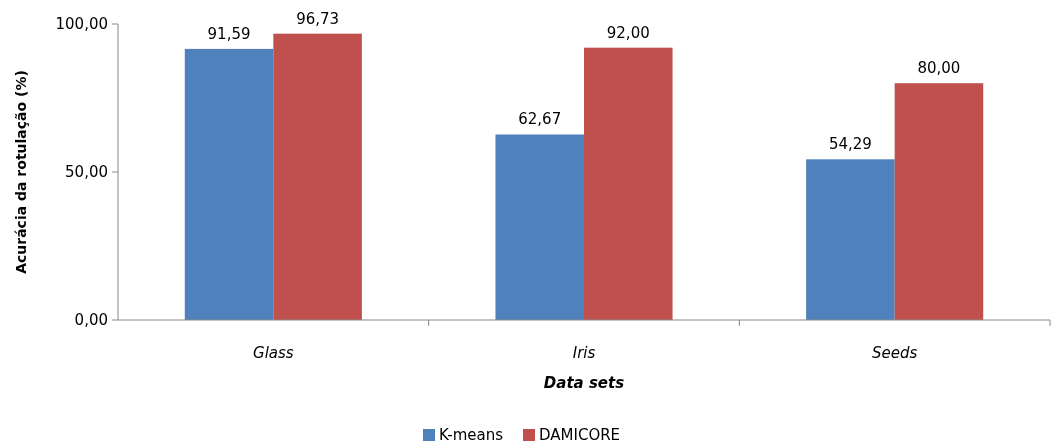 This screenshot has height=446, width=1056. What do you see at coordinates (81, 24) in the screenshot?
I see `y-tick-label: 100,00` at bounding box center [81, 24].